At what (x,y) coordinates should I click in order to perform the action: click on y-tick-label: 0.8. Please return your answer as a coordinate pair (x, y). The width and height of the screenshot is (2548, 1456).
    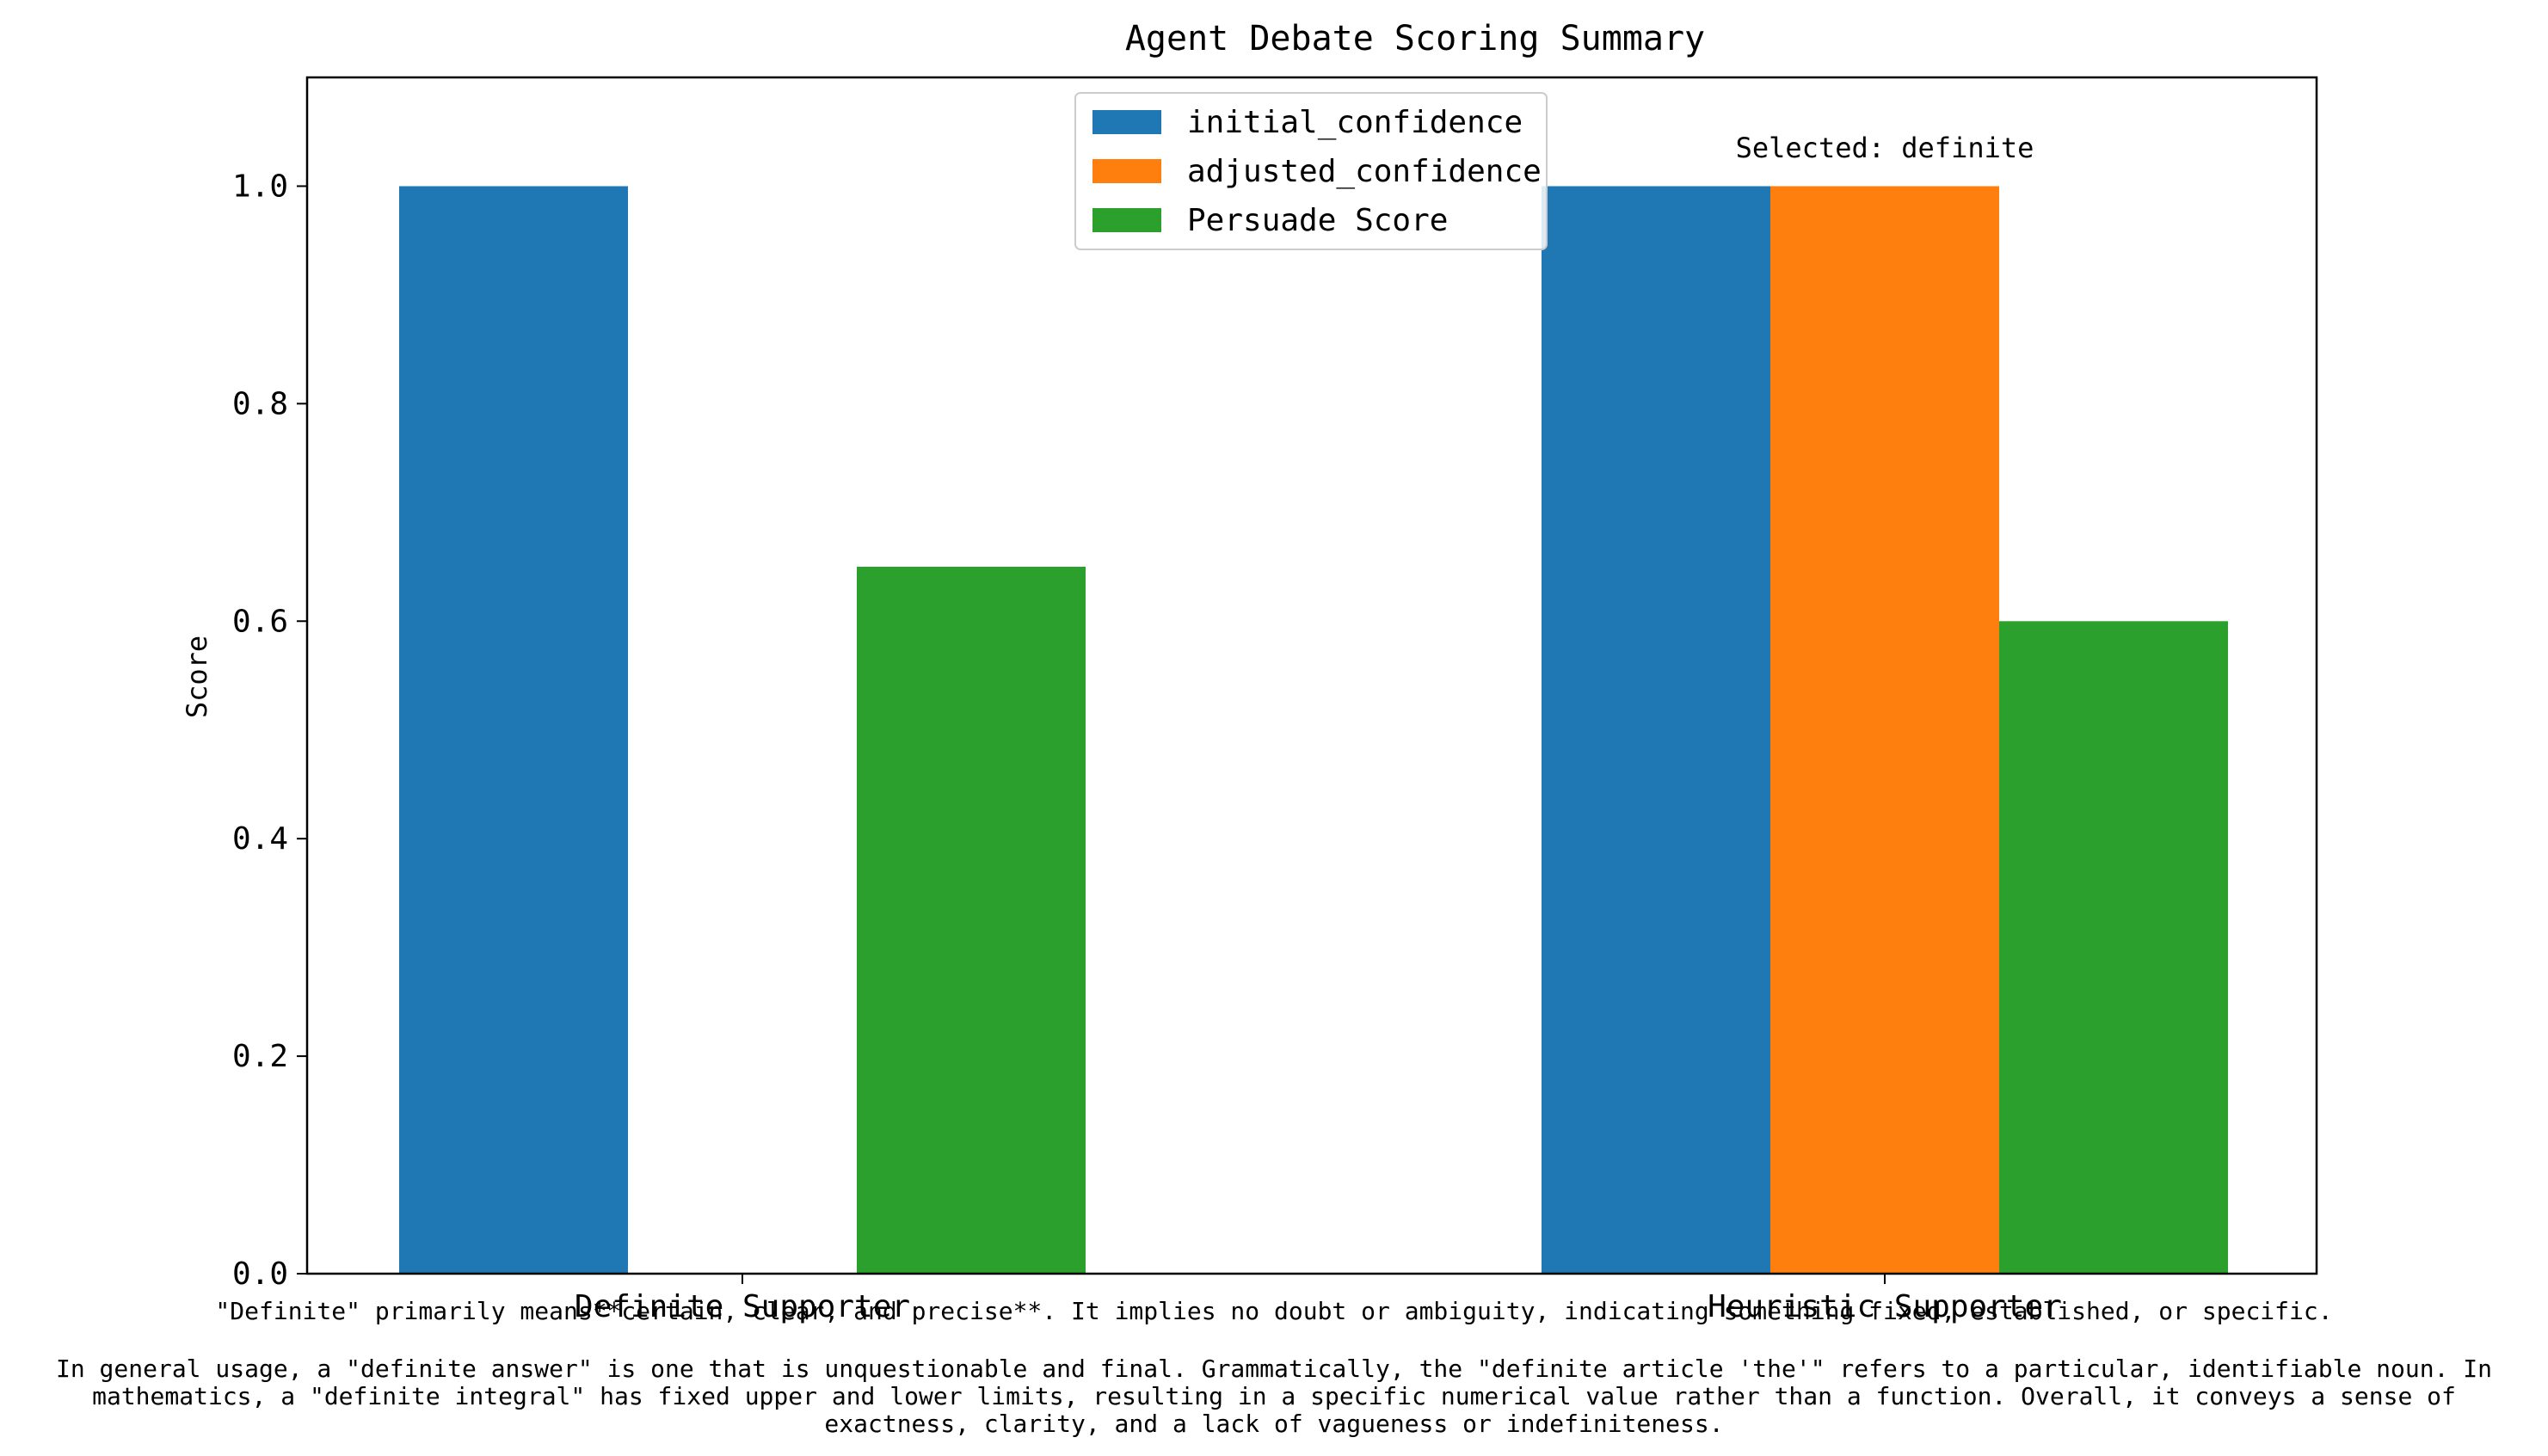
    Looking at the image, I should click on (260, 404).